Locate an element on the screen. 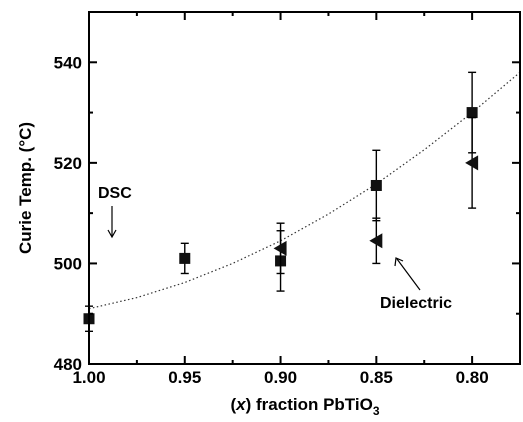 This screenshot has width=523, height=422. x-axis-title: (x) fraction PbTiO3 is located at coordinates (304, 406).